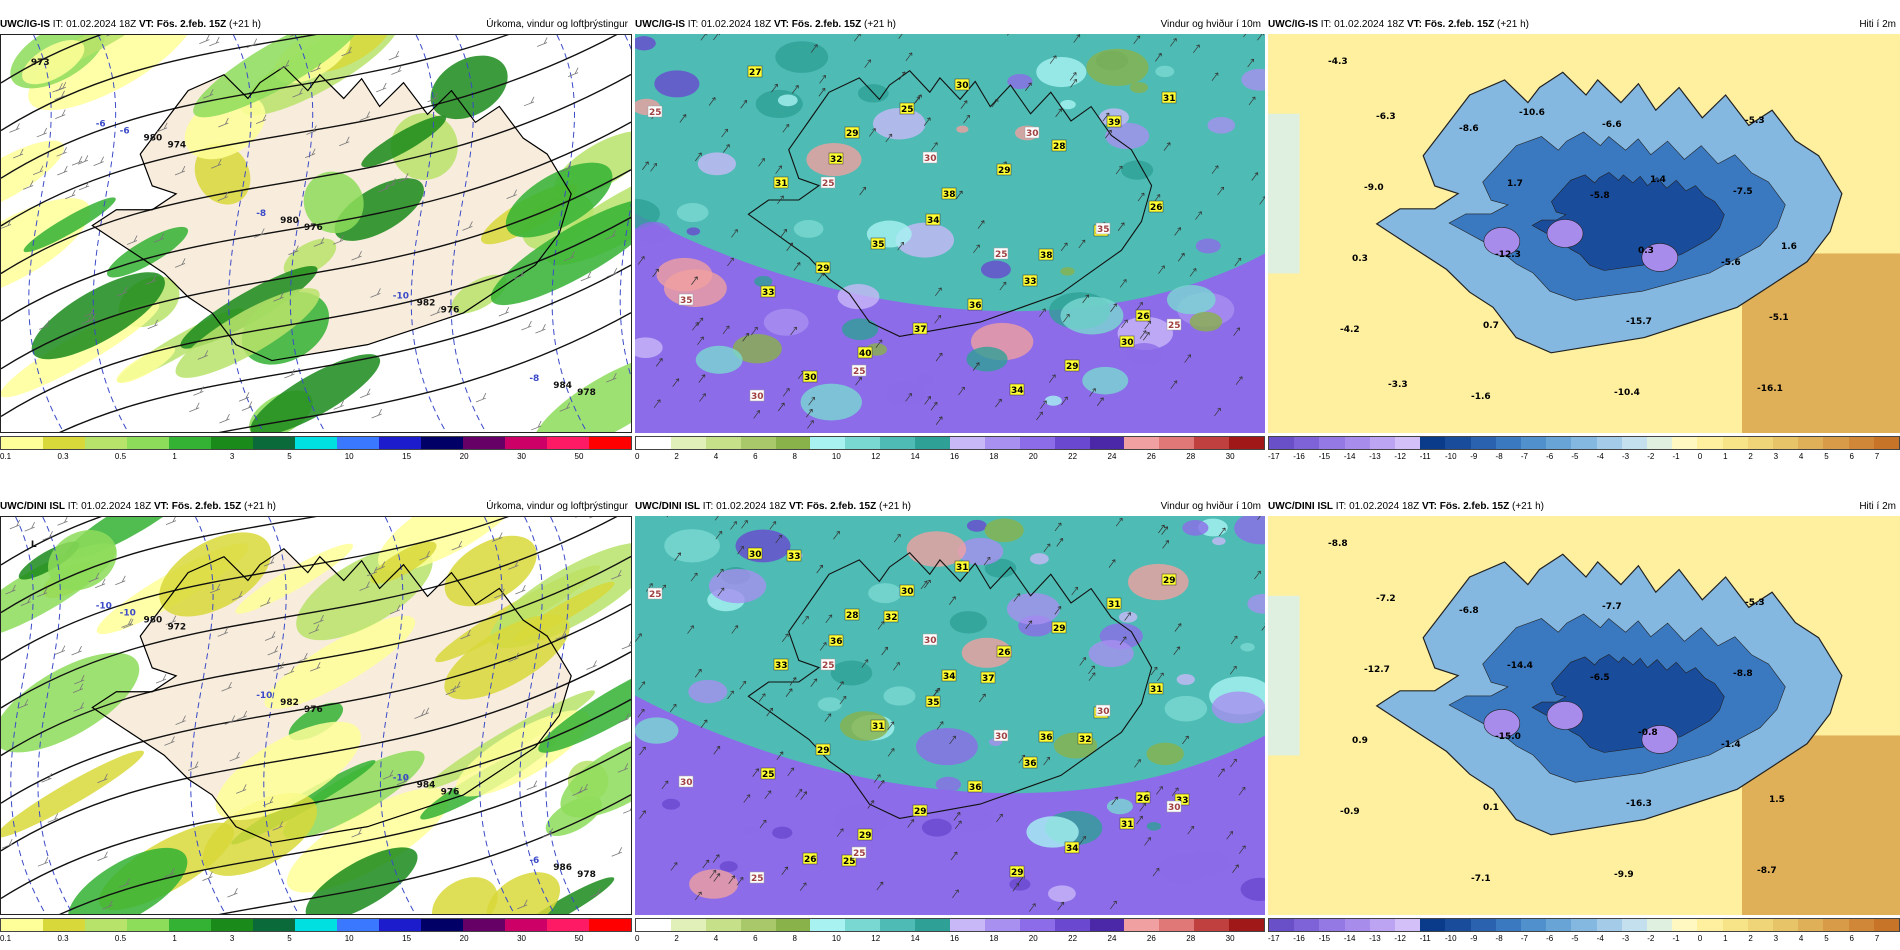  I want to click on colorbar-tick-label: -10, so click(1450, 938).